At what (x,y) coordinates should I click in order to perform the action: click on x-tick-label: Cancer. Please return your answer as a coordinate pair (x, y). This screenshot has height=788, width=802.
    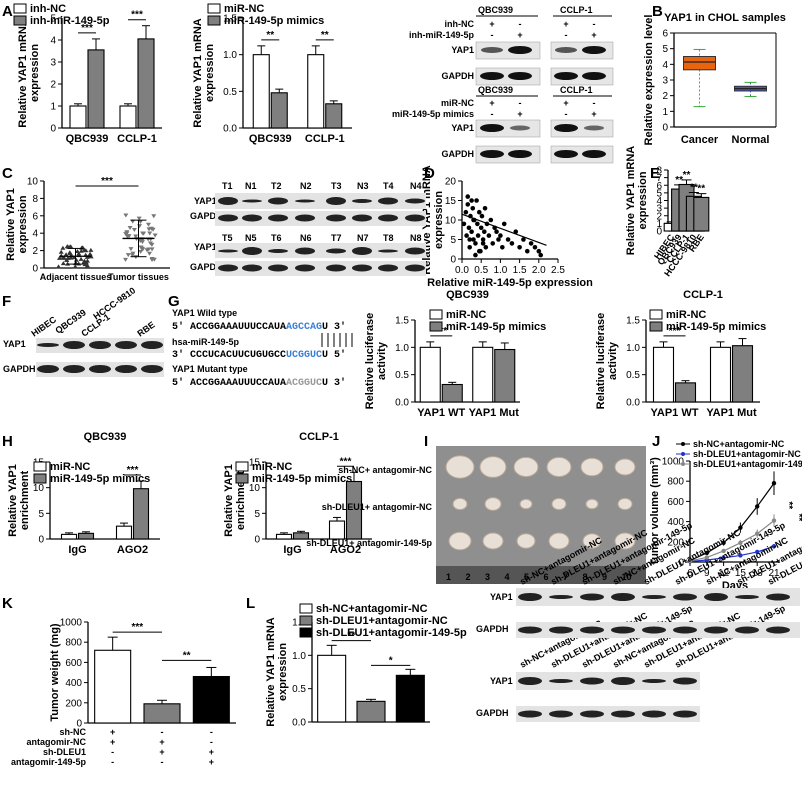
    Looking at the image, I should click on (700, 140).